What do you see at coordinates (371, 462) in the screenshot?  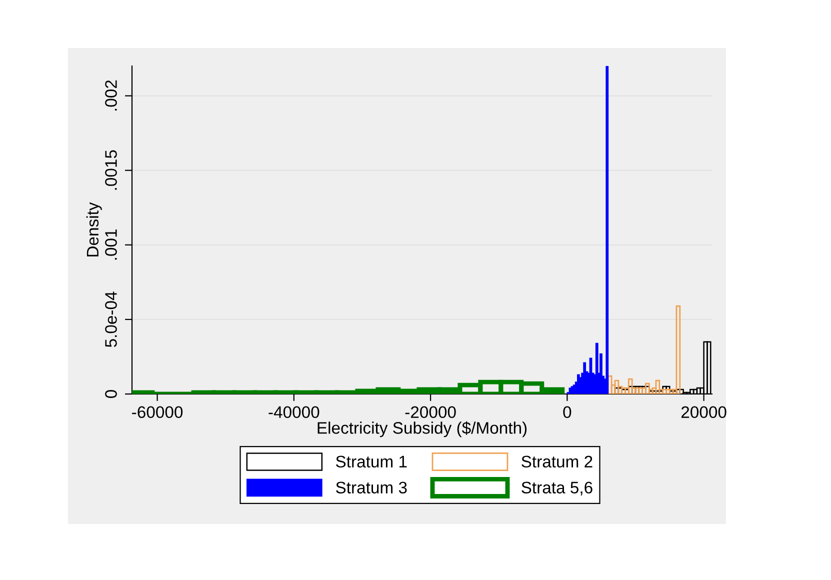 I see `legend-label: Stratum 1` at bounding box center [371, 462].